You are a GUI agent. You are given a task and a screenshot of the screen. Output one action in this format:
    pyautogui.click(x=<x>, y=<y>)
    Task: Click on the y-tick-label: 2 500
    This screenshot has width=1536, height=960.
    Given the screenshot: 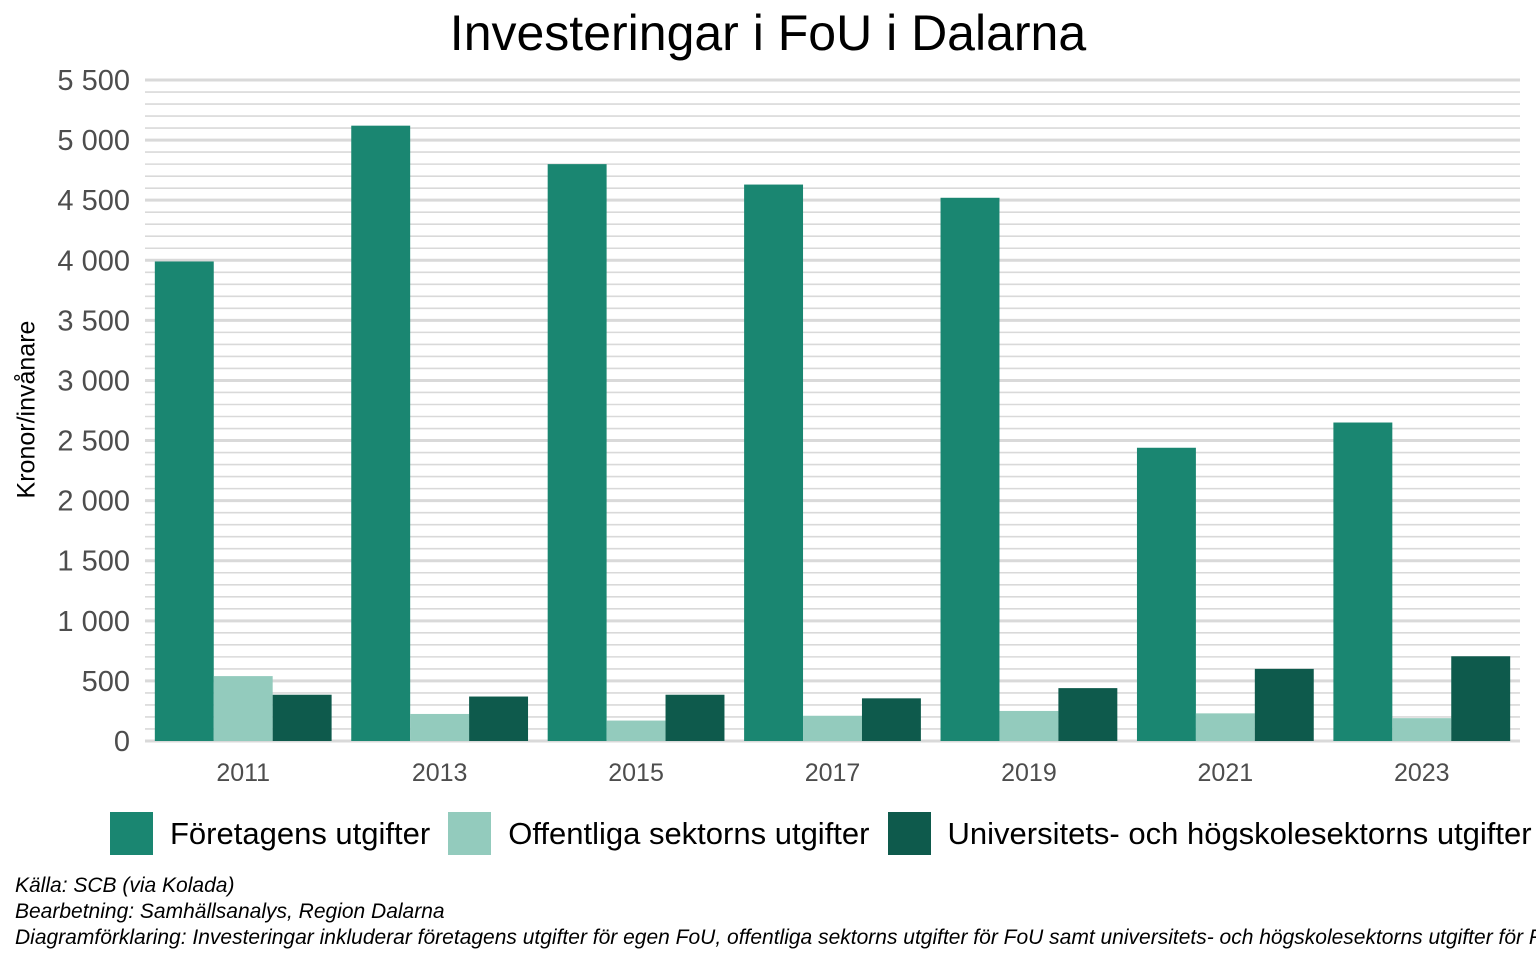 What is the action you would take?
    pyautogui.click(x=93, y=442)
    